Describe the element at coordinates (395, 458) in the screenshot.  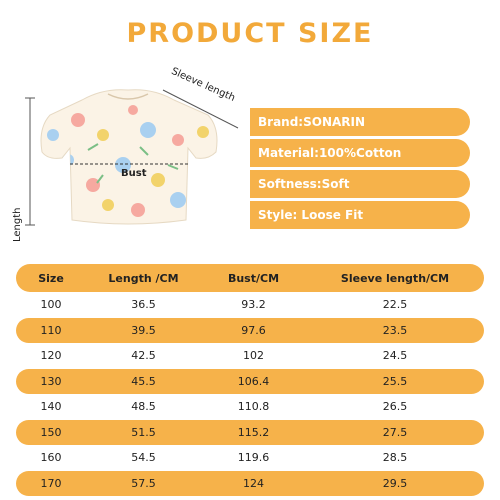
I see `cell-sleeve-length: 28.5` at that location.